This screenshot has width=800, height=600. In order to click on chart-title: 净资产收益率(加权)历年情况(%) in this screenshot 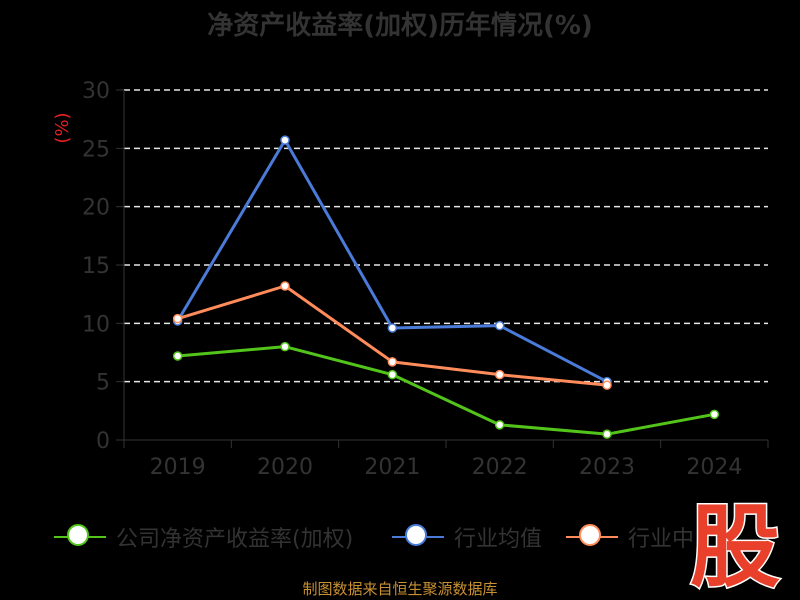, I will do `click(400, 25)`.